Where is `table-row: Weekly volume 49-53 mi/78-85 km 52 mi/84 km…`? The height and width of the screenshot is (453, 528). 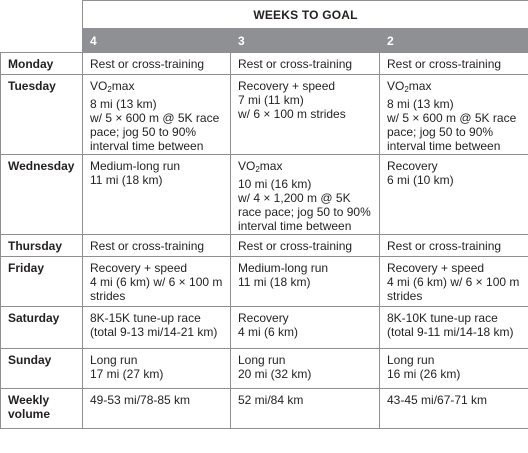 table-row: Weekly volume 49-53 mi/78-85 km 52 mi/84 km… is located at coordinates (264, 408).